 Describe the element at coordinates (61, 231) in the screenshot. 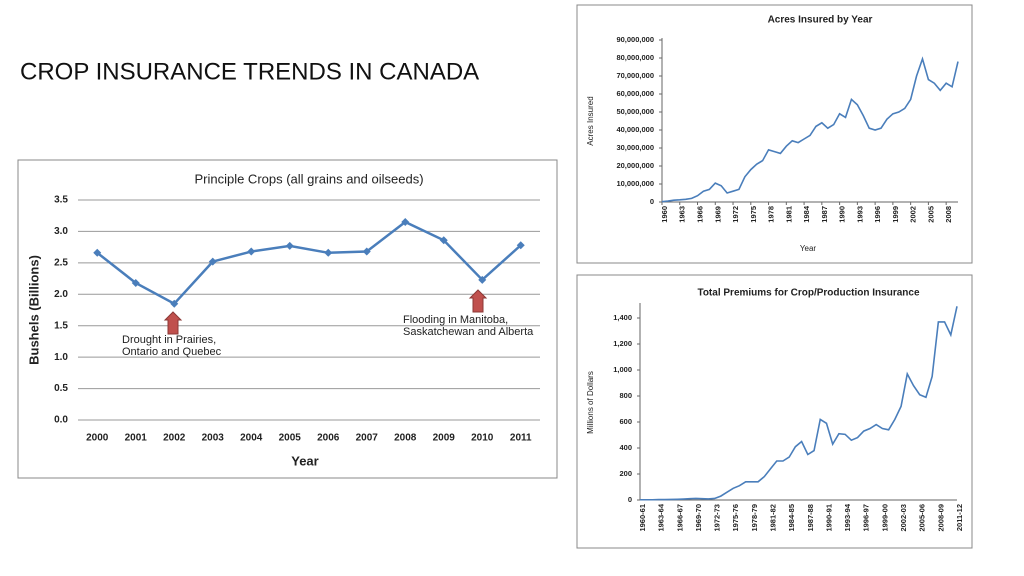

I see `y-tick-label: 3.0` at that location.